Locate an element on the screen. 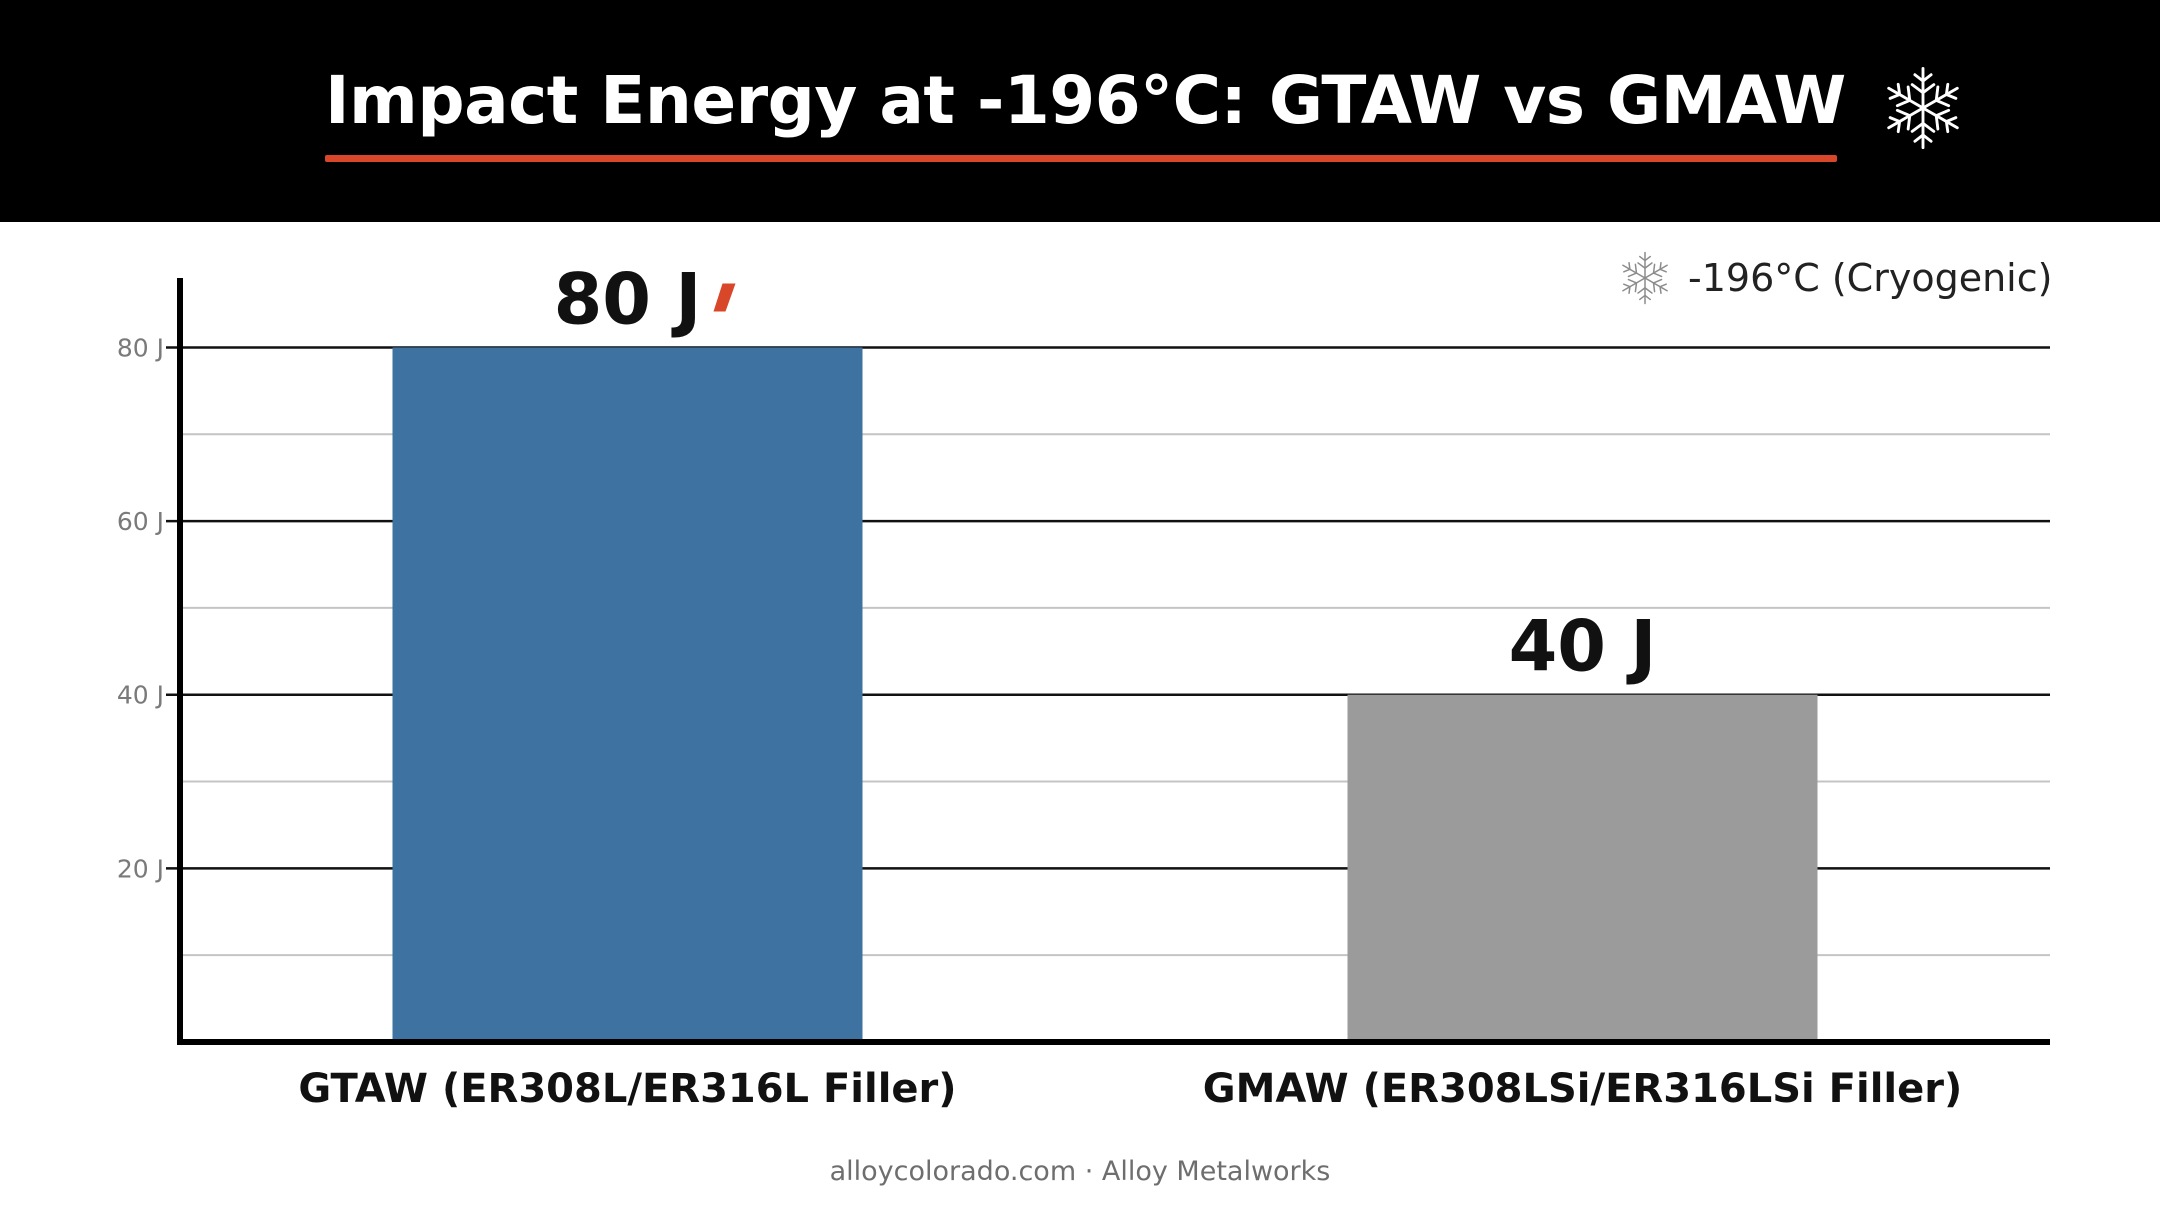 The width and height of the screenshot is (2160, 1206). y-tick-label: 80 J is located at coordinates (140, 347).